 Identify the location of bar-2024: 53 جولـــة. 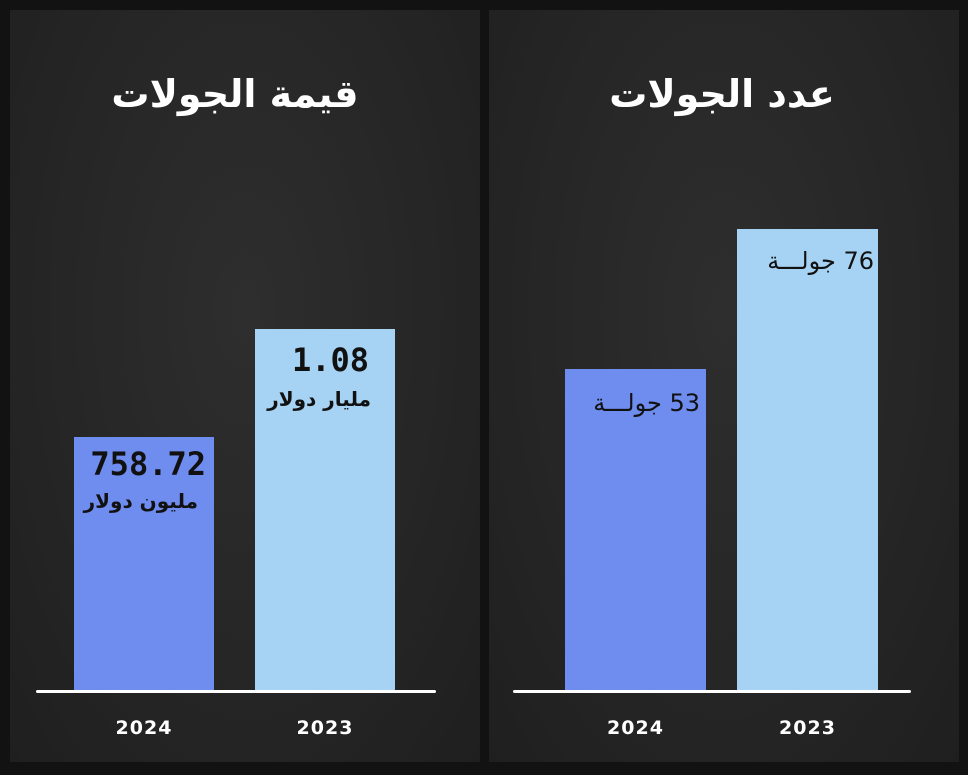
(635, 530).